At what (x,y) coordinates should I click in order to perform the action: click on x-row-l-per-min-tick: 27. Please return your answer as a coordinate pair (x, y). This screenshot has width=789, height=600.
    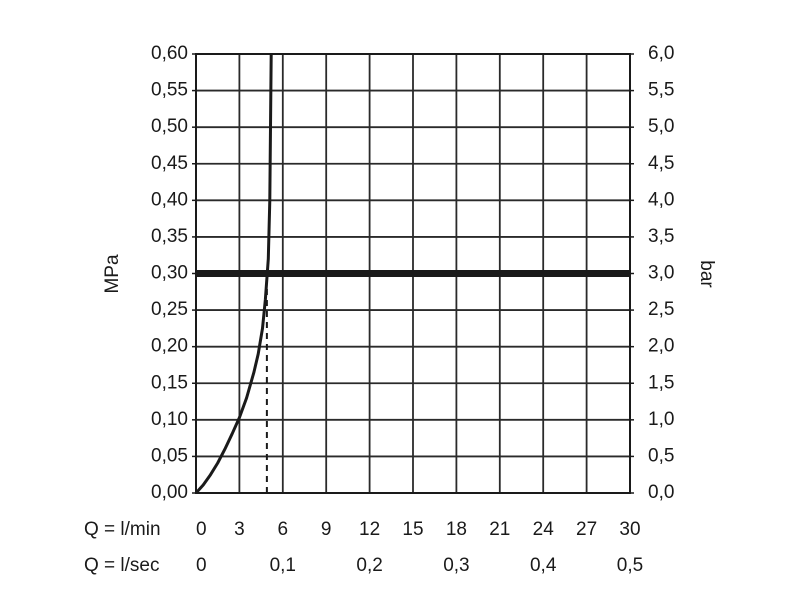
    Looking at the image, I should click on (586, 529).